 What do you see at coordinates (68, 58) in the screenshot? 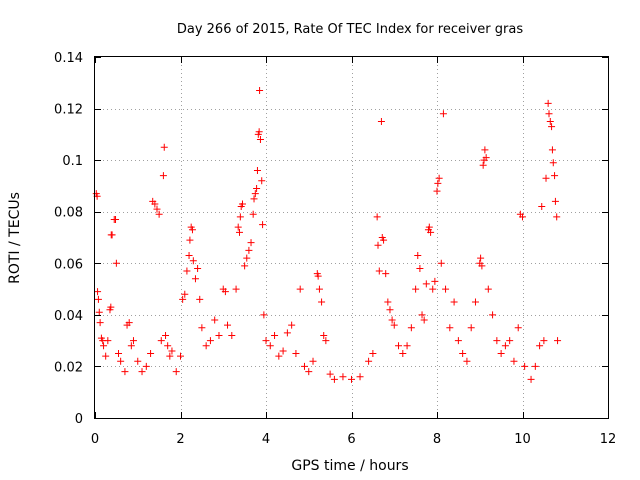
I see `y-tick-label: 0.14` at bounding box center [68, 58].